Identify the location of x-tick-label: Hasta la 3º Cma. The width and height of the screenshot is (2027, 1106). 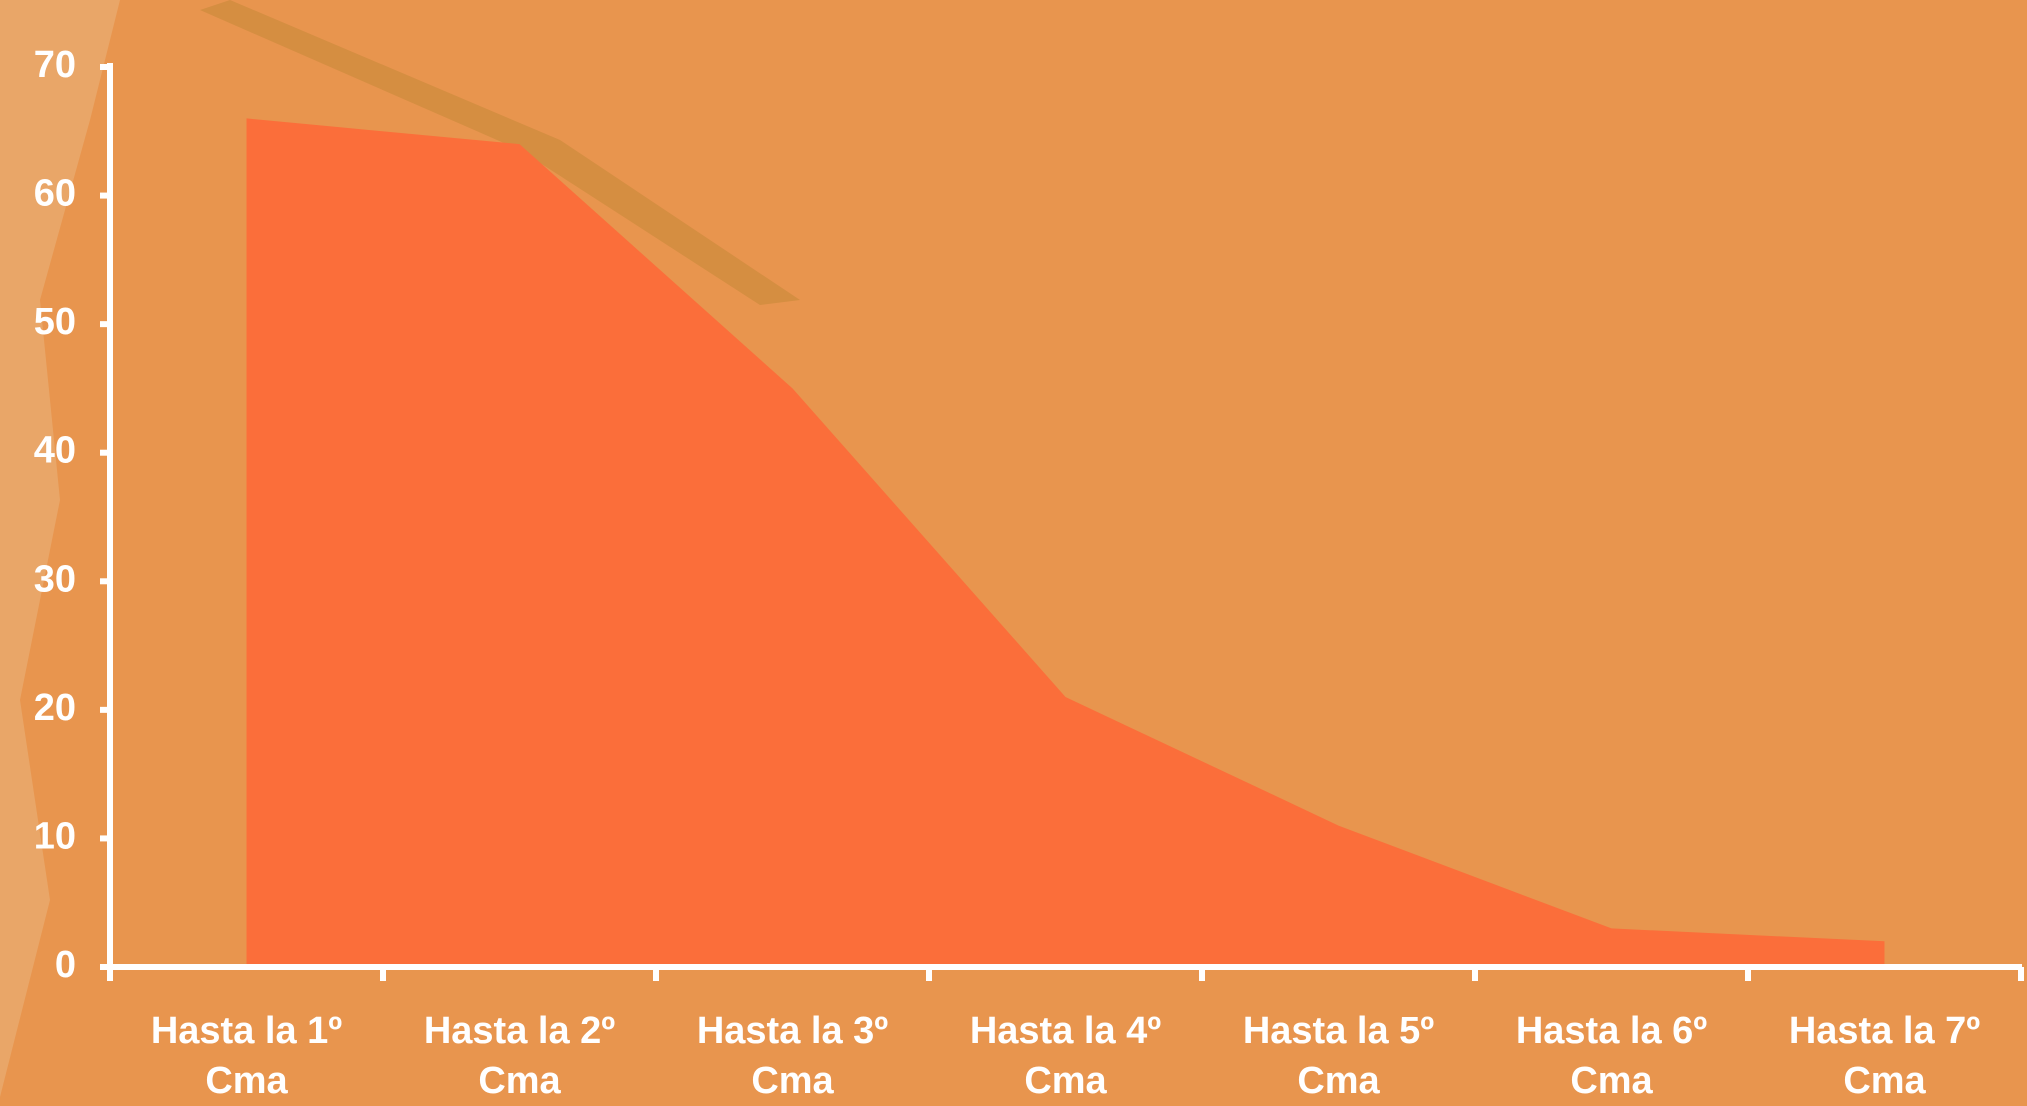
(792, 1056).